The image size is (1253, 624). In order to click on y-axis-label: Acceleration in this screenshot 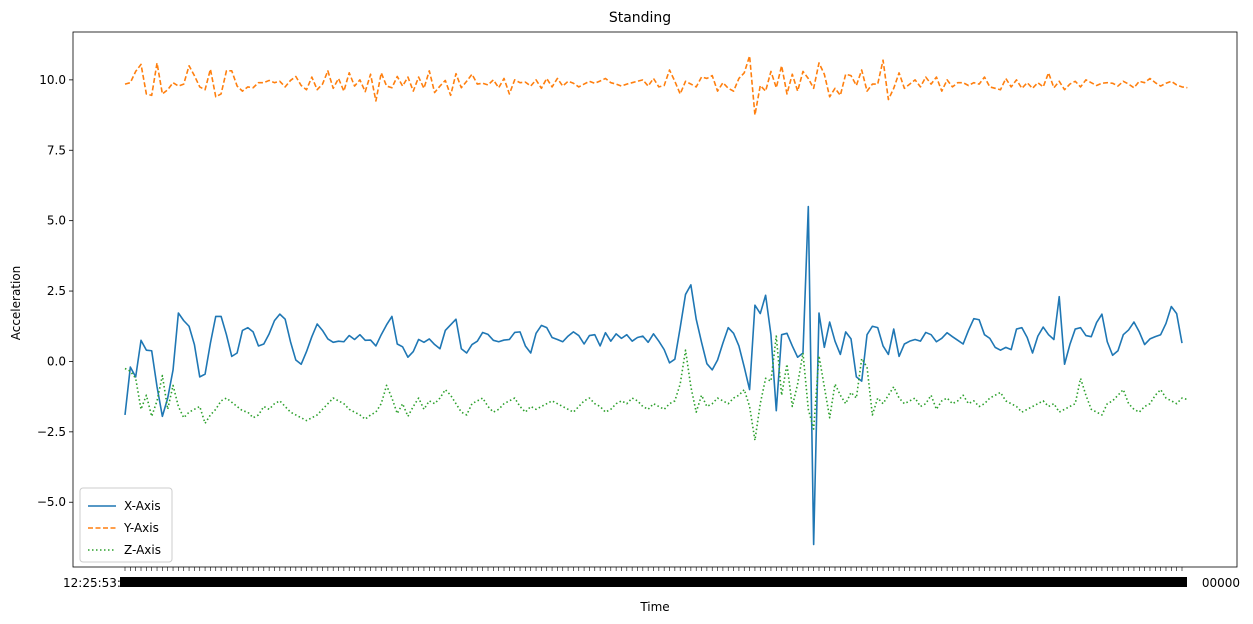, I will do `click(16, 303)`.